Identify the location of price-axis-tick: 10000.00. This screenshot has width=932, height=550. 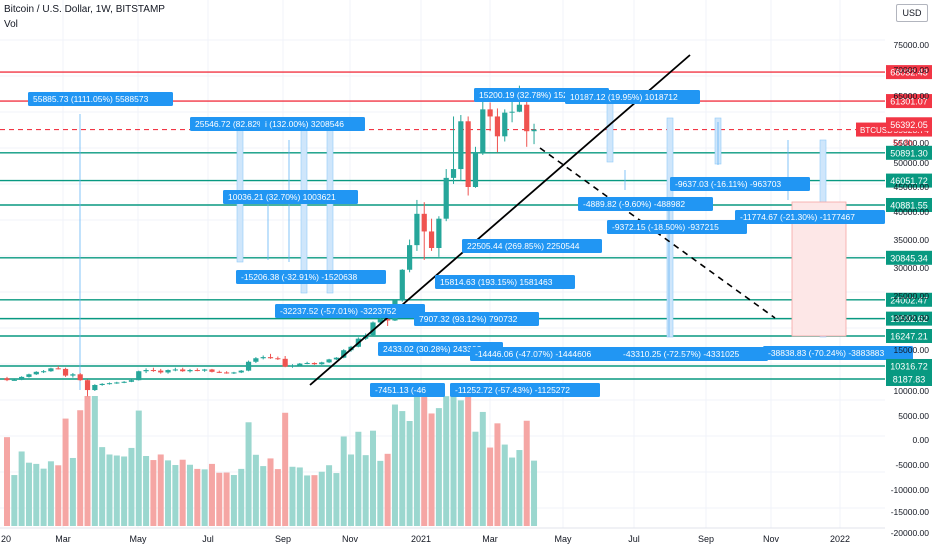
(912, 391).